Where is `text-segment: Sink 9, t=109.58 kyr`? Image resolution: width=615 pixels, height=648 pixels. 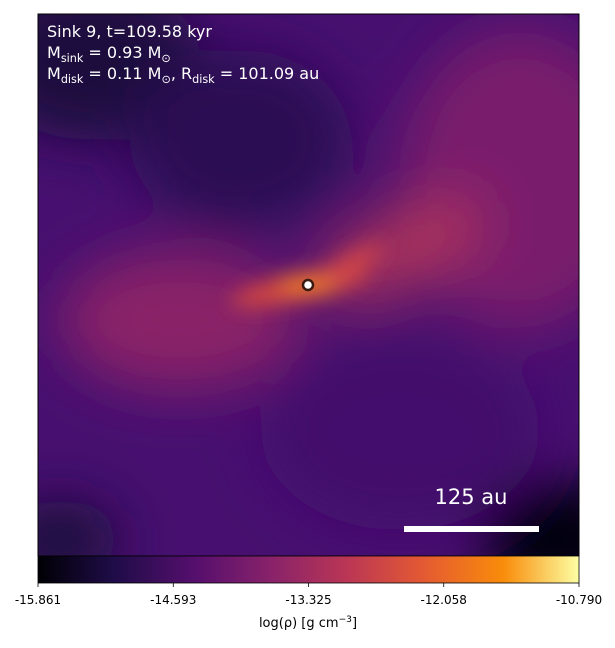 text-segment: Sink 9, t=109.58 kyr is located at coordinates (129, 31).